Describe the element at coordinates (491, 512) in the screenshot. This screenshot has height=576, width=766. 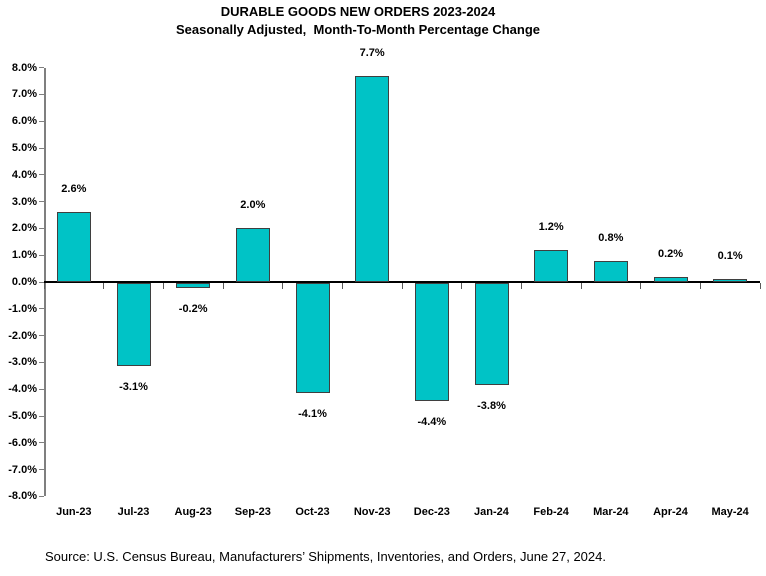
I see `x-axis-label-jan-24: Jan-24` at that location.